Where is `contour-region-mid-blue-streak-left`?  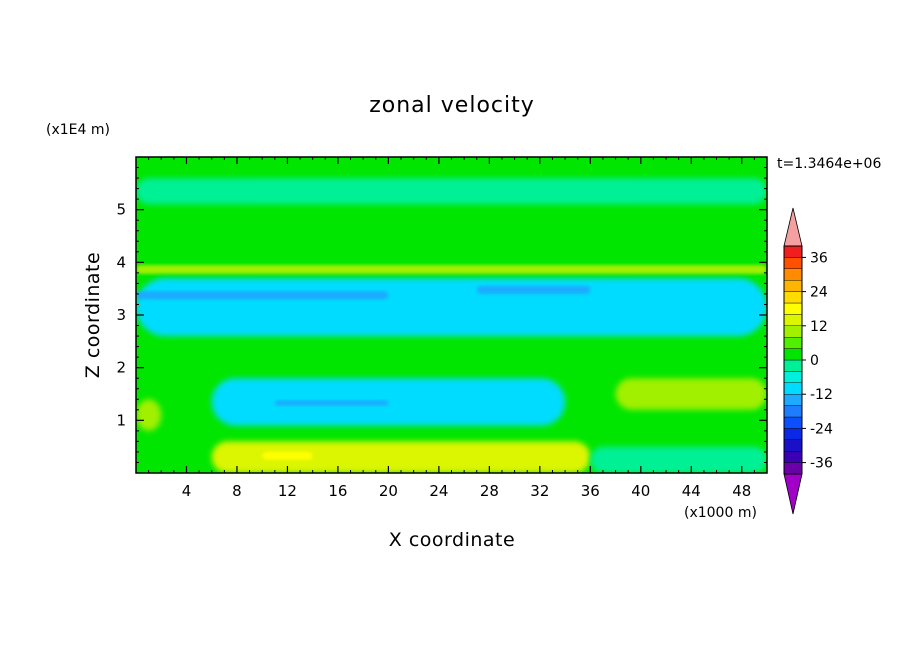 contour-region-mid-blue-streak-left is located at coordinates (262, 295).